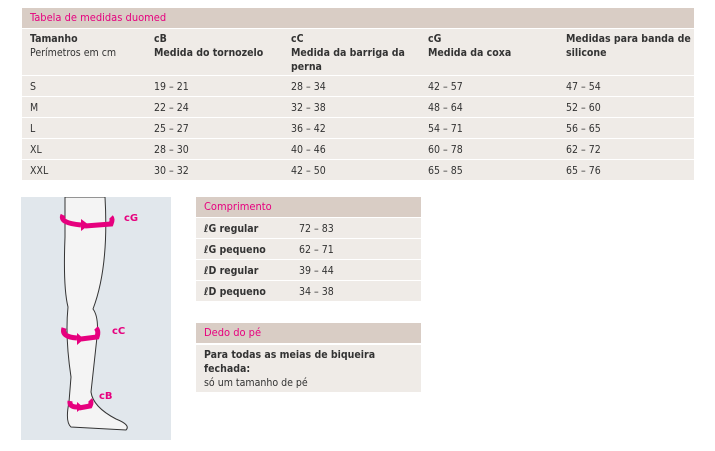  I want to click on header-line1: cG, so click(435, 39).